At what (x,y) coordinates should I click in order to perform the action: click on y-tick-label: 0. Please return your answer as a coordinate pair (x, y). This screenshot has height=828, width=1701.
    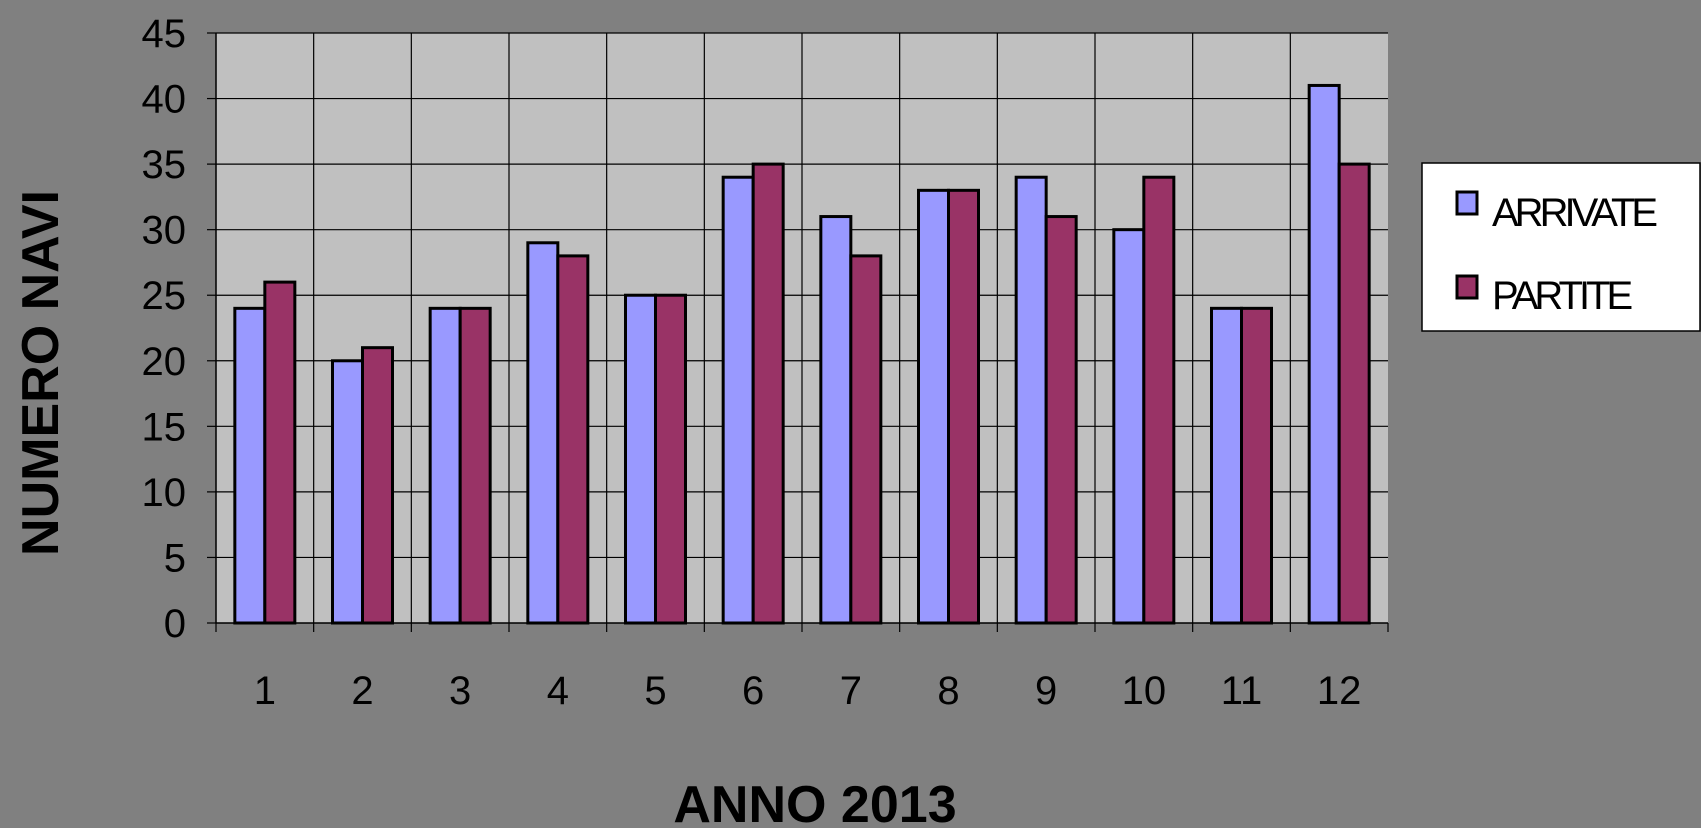
    Looking at the image, I should click on (175, 624).